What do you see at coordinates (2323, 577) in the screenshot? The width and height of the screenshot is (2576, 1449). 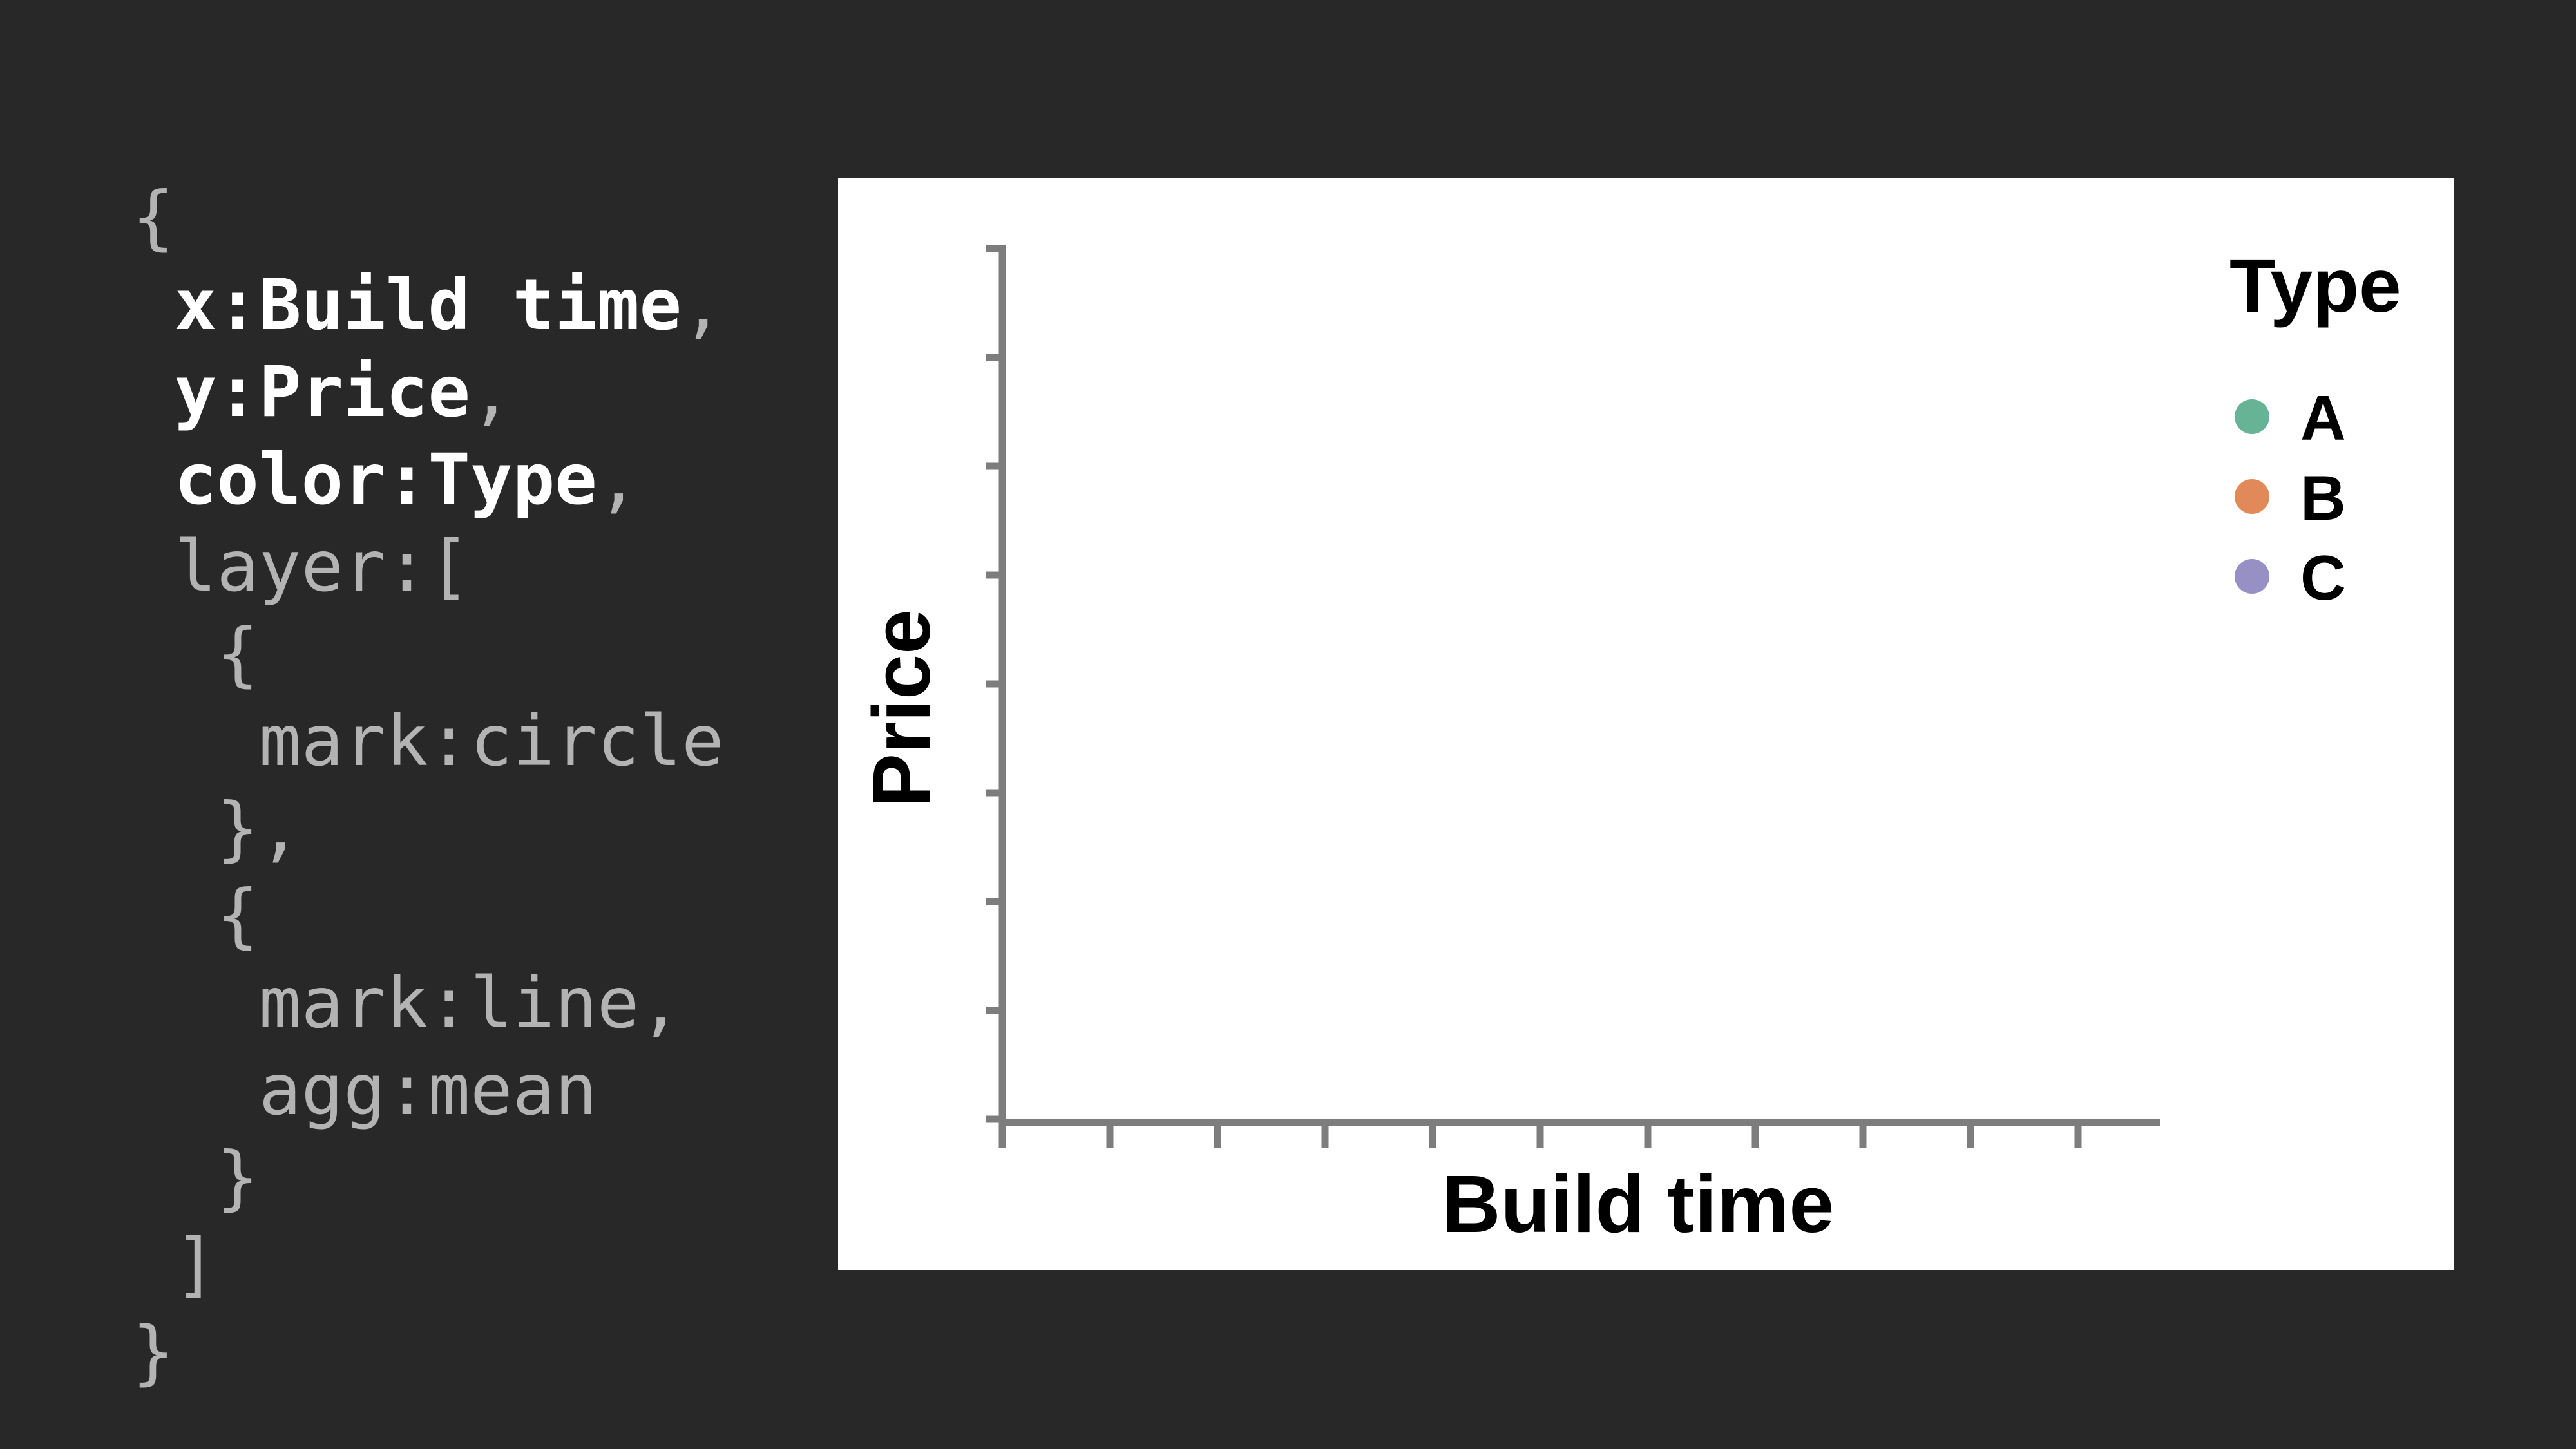 I see `legend-label-c: C` at bounding box center [2323, 577].